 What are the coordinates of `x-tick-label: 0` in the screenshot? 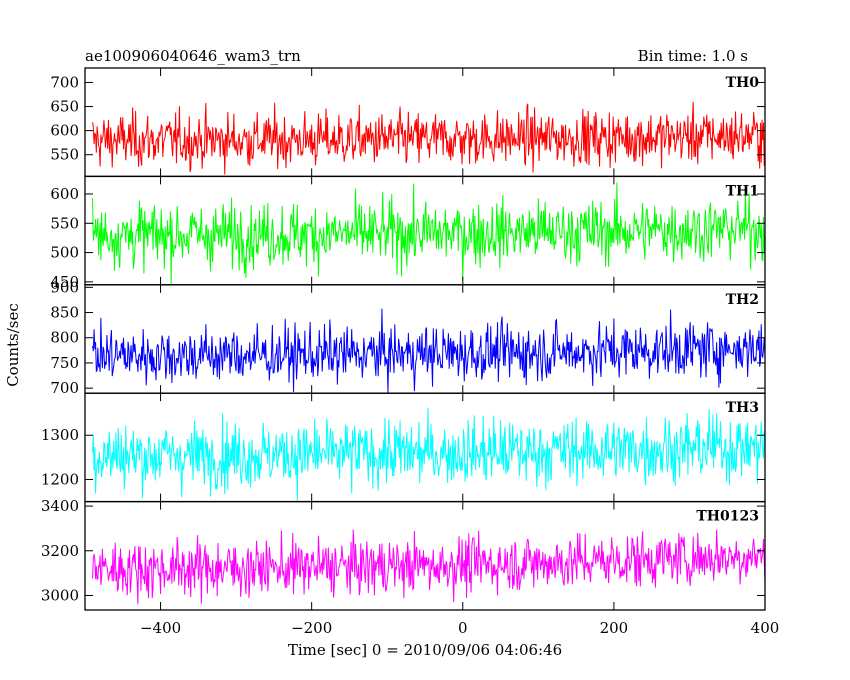 It's located at (463, 628).